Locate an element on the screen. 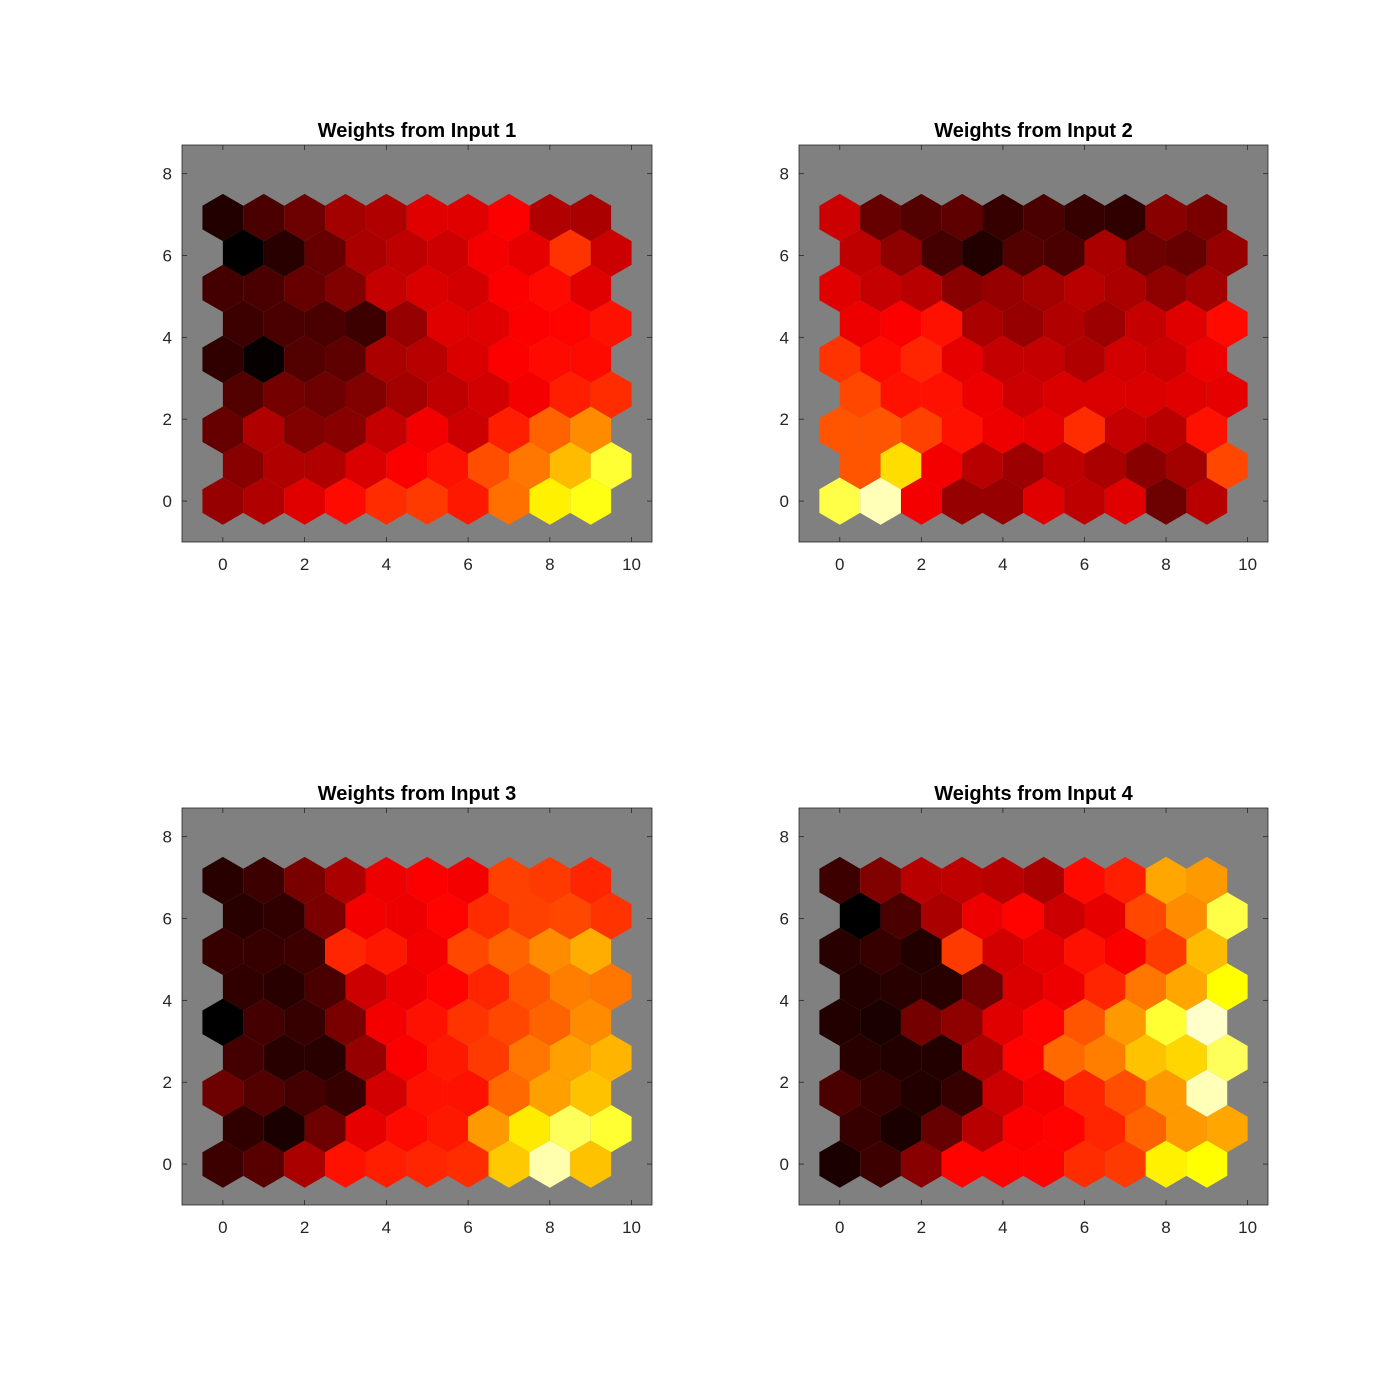  hex-cell-r2-c9 is located at coordinates (591, 1093).